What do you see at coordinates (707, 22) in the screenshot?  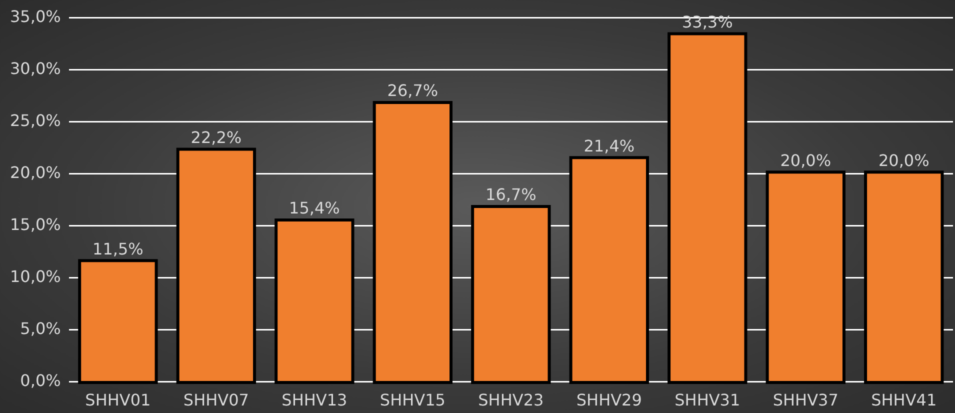 I see `data-label: 33,3%` at bounding box center [707, 22].